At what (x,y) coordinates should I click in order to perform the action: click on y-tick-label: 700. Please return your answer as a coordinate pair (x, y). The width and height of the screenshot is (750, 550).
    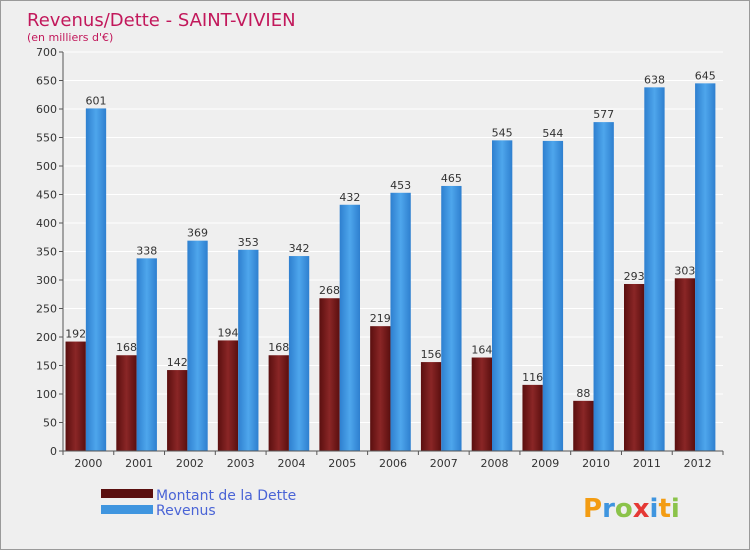
    Looking at the image, I should click on (46, 52).